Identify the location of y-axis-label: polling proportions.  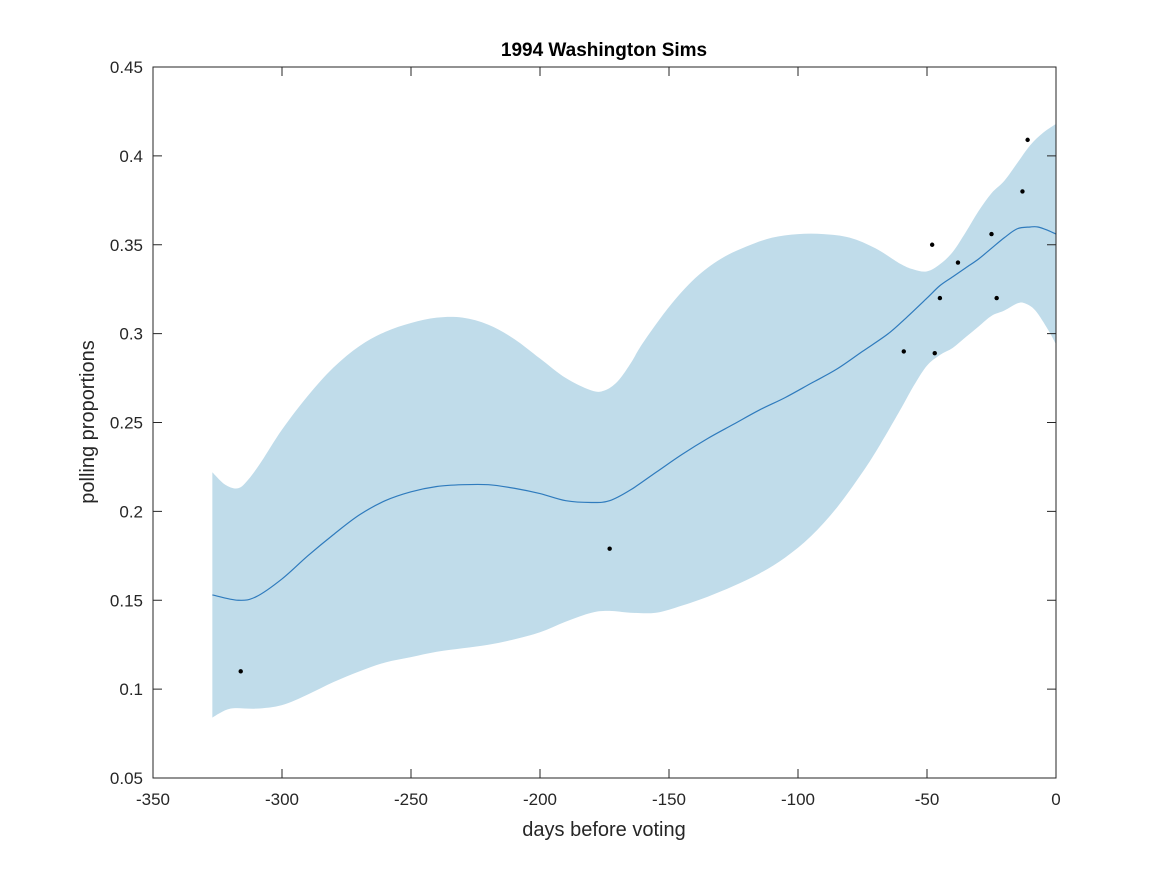
(88, 421).